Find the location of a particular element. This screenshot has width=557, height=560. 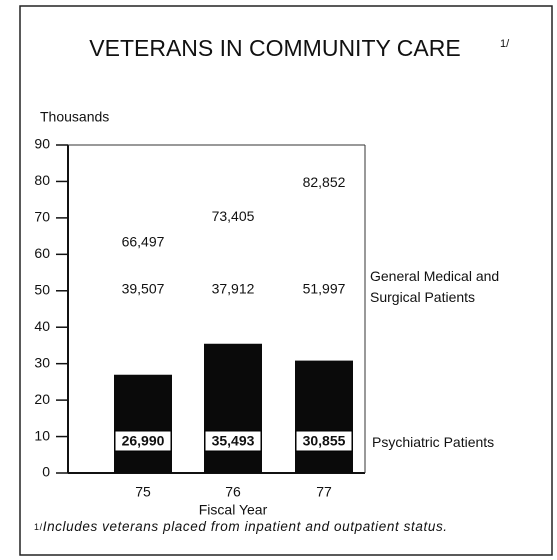

x-tick-label: 76 is located at coordinates (233, 492).